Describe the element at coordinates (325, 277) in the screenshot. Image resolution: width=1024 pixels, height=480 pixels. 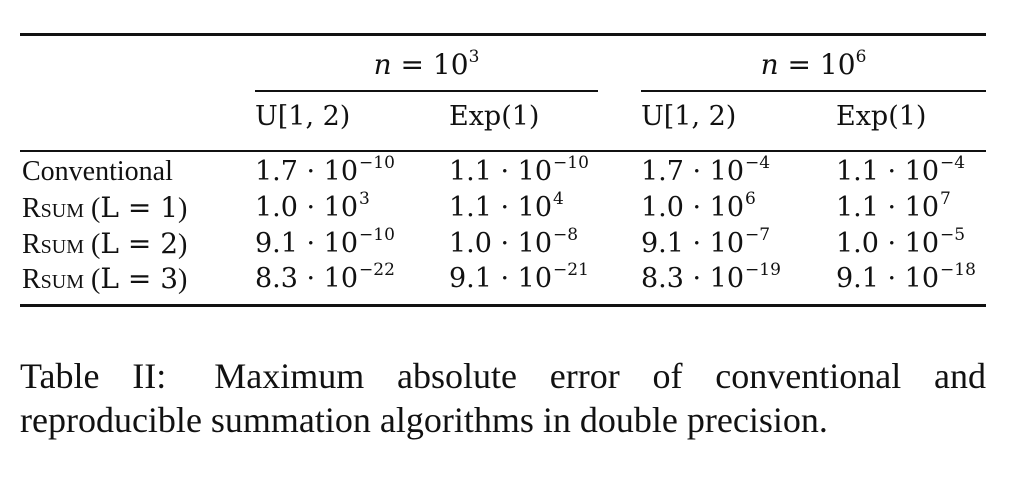
I see `table-cell: 8.3 · 10⁻²²` at that location.